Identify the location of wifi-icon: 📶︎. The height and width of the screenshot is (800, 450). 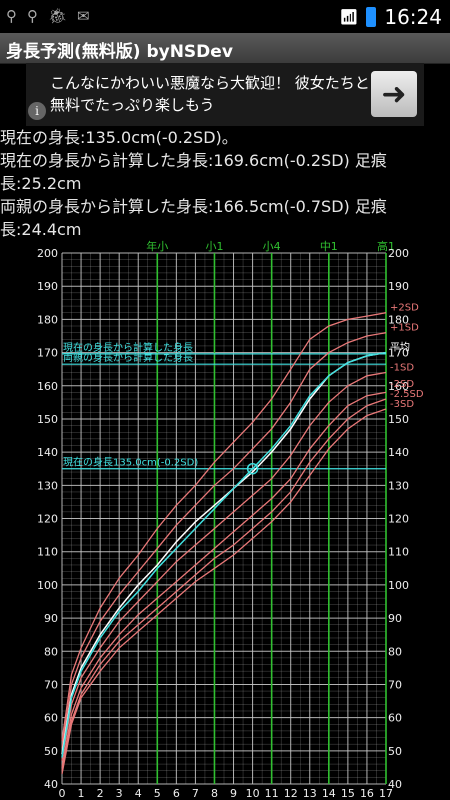
(349, 17).